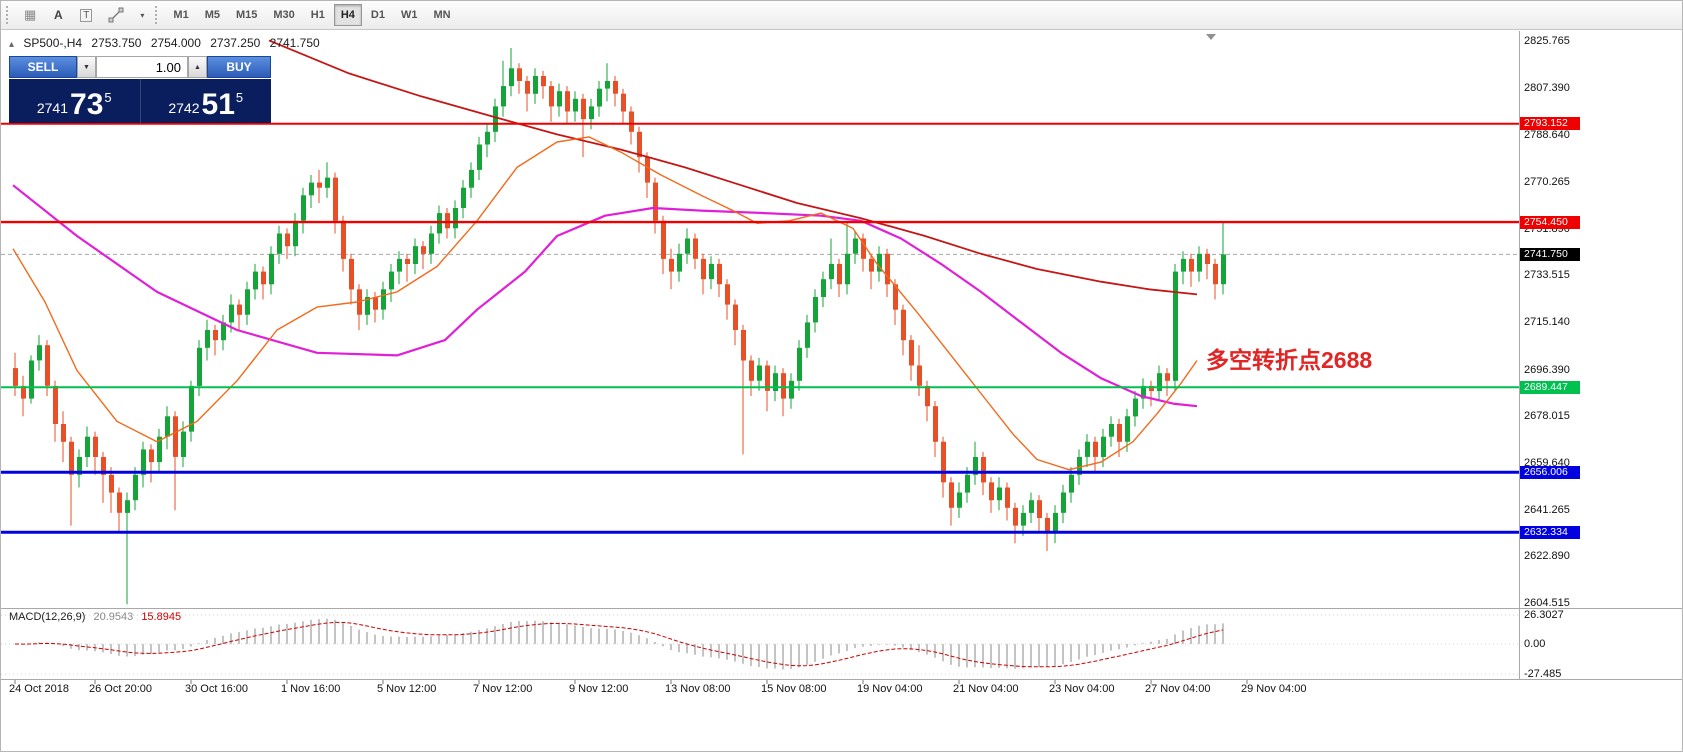 The width and height of the screenshot is (1683, 752). What do you see at coordinates (235, 43) in the screenshot?
I see `ohlc-low: 2737.250` at bounding box center [235, 43].